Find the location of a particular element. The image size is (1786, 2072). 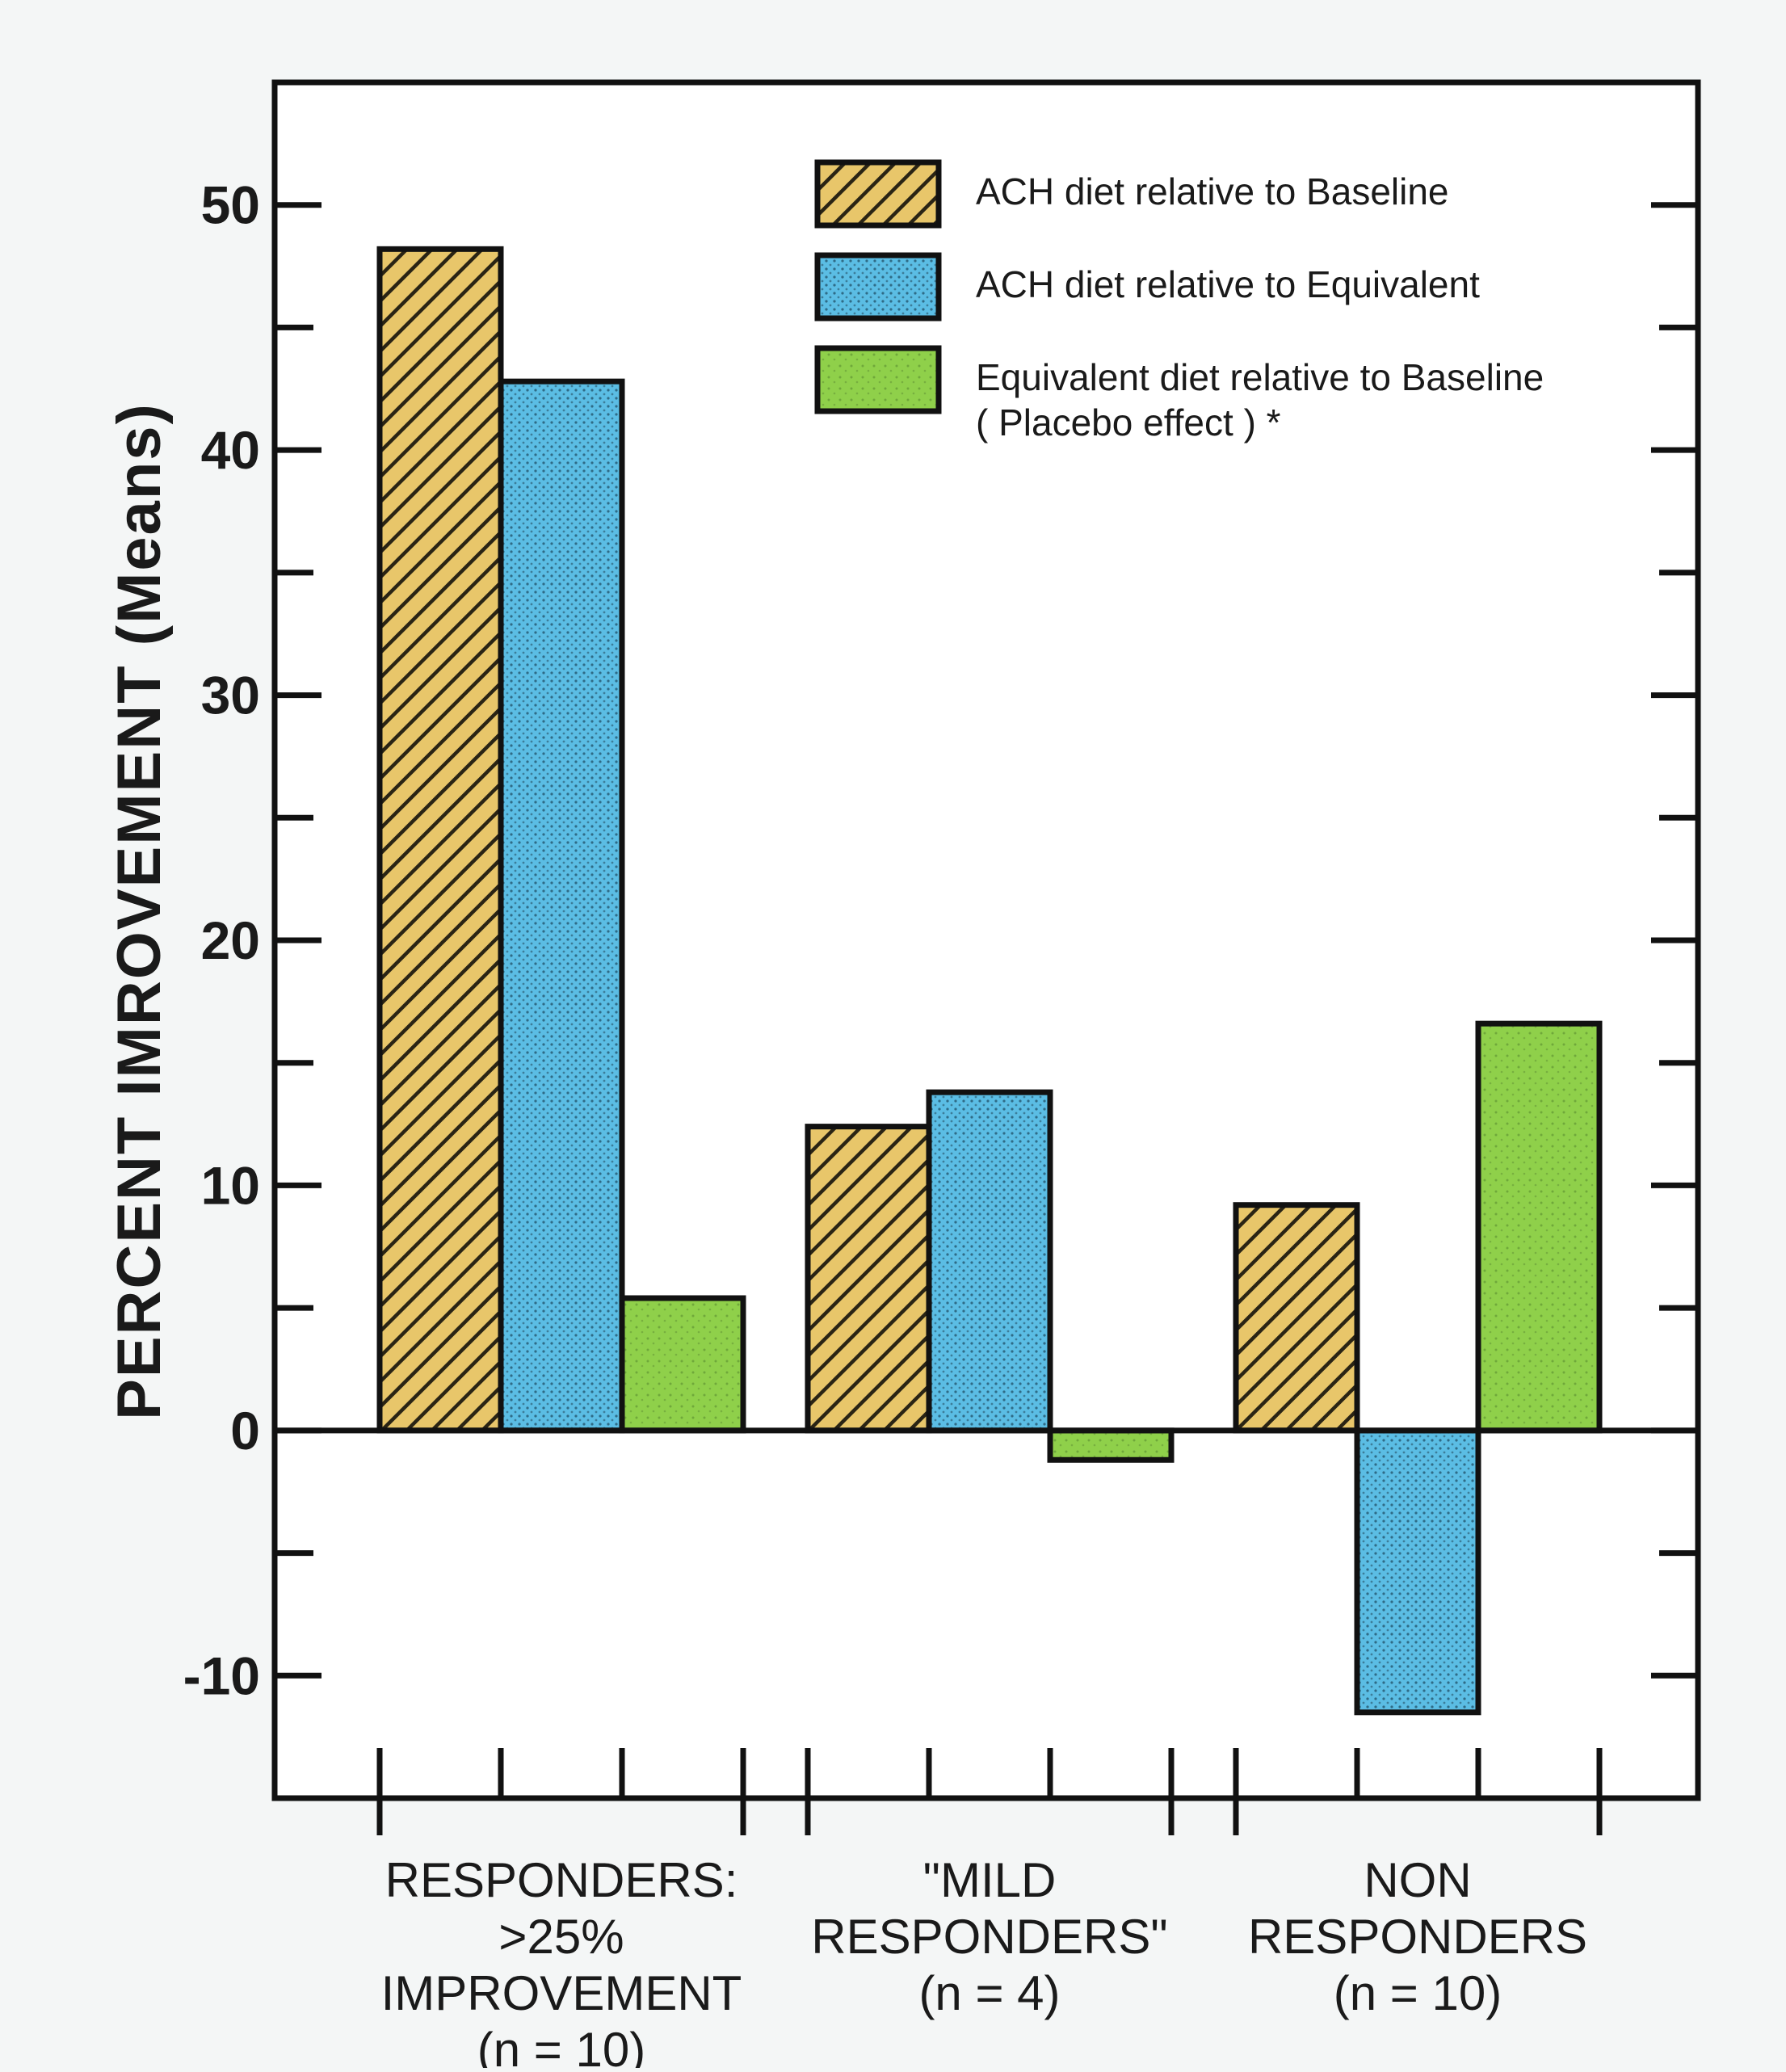

category-label-line: >25% is located at coordinates (561, 1937).